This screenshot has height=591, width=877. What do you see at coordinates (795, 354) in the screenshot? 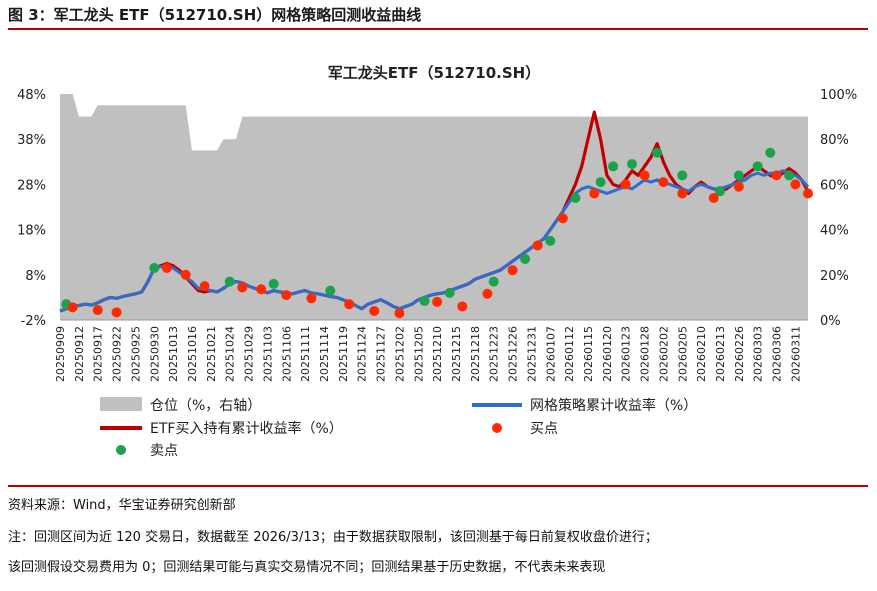
I see `x-tick-label: 20260311` at bounding box center [795, 354].